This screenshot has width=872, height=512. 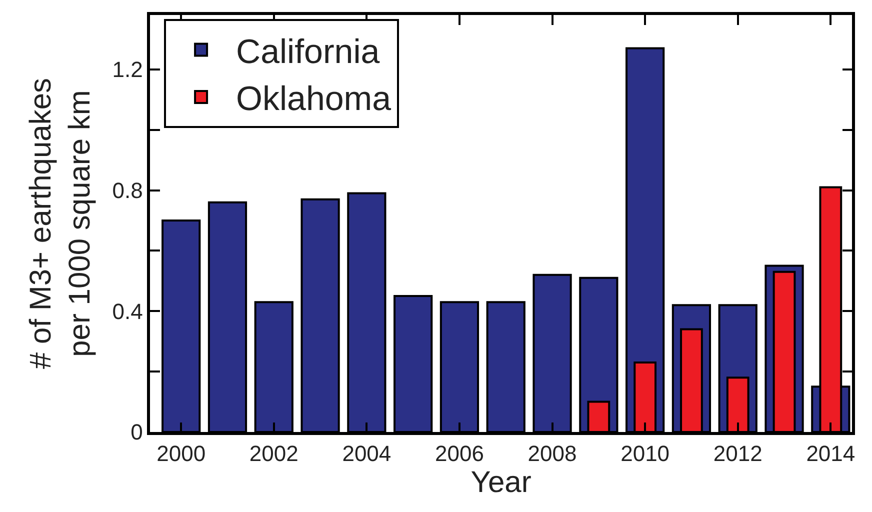 What do you see at coordinates (501, 483) in the screenshot?
I see `x-axis-title: Year` at bounding box center [501, 483].